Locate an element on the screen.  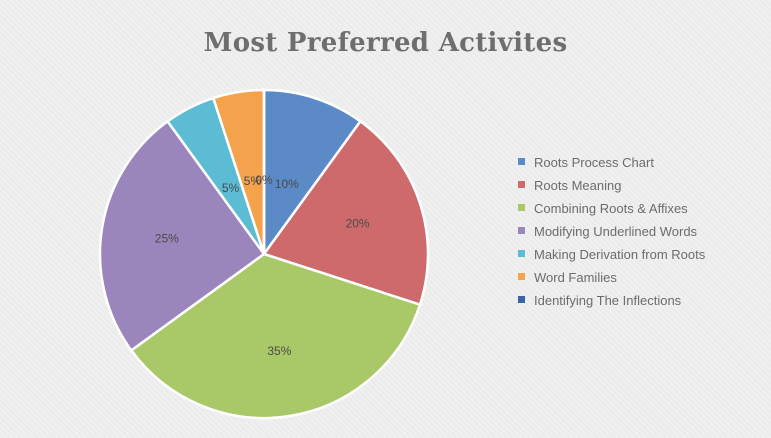
pie-slice-roots-process-chart is located at coordinates (312, 173).